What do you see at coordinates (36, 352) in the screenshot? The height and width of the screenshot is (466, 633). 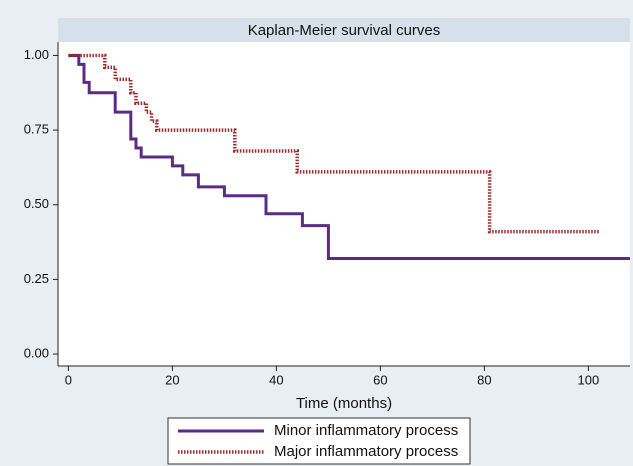 I see `y-tick-label: 0.00` at bounding box center [36, 352].